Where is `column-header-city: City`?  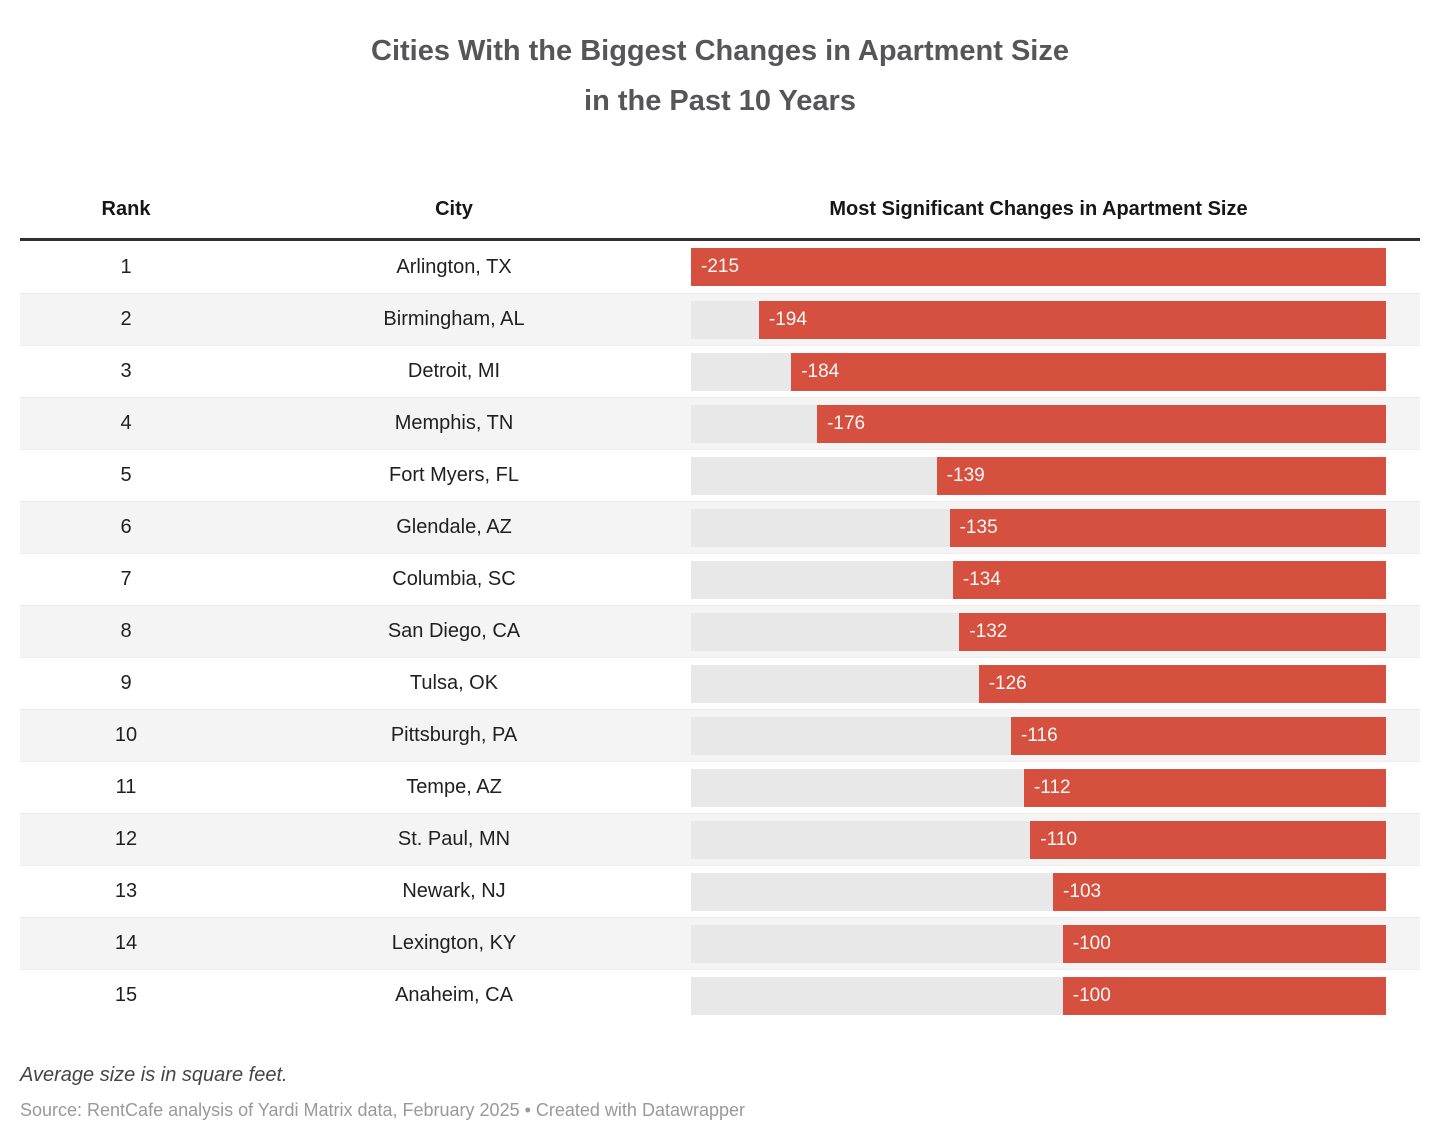 column-header-city: City is located at coordinates (454, 209).